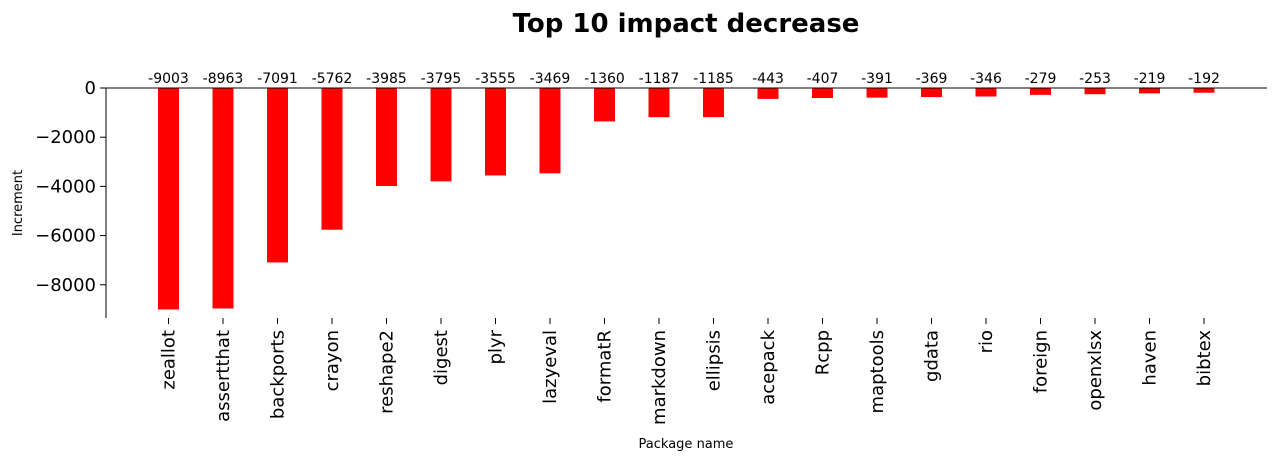  What do you see at coordinates (659, 103) in the screenshot?
I see `bar-markdown` at bounding box center [659, 103].